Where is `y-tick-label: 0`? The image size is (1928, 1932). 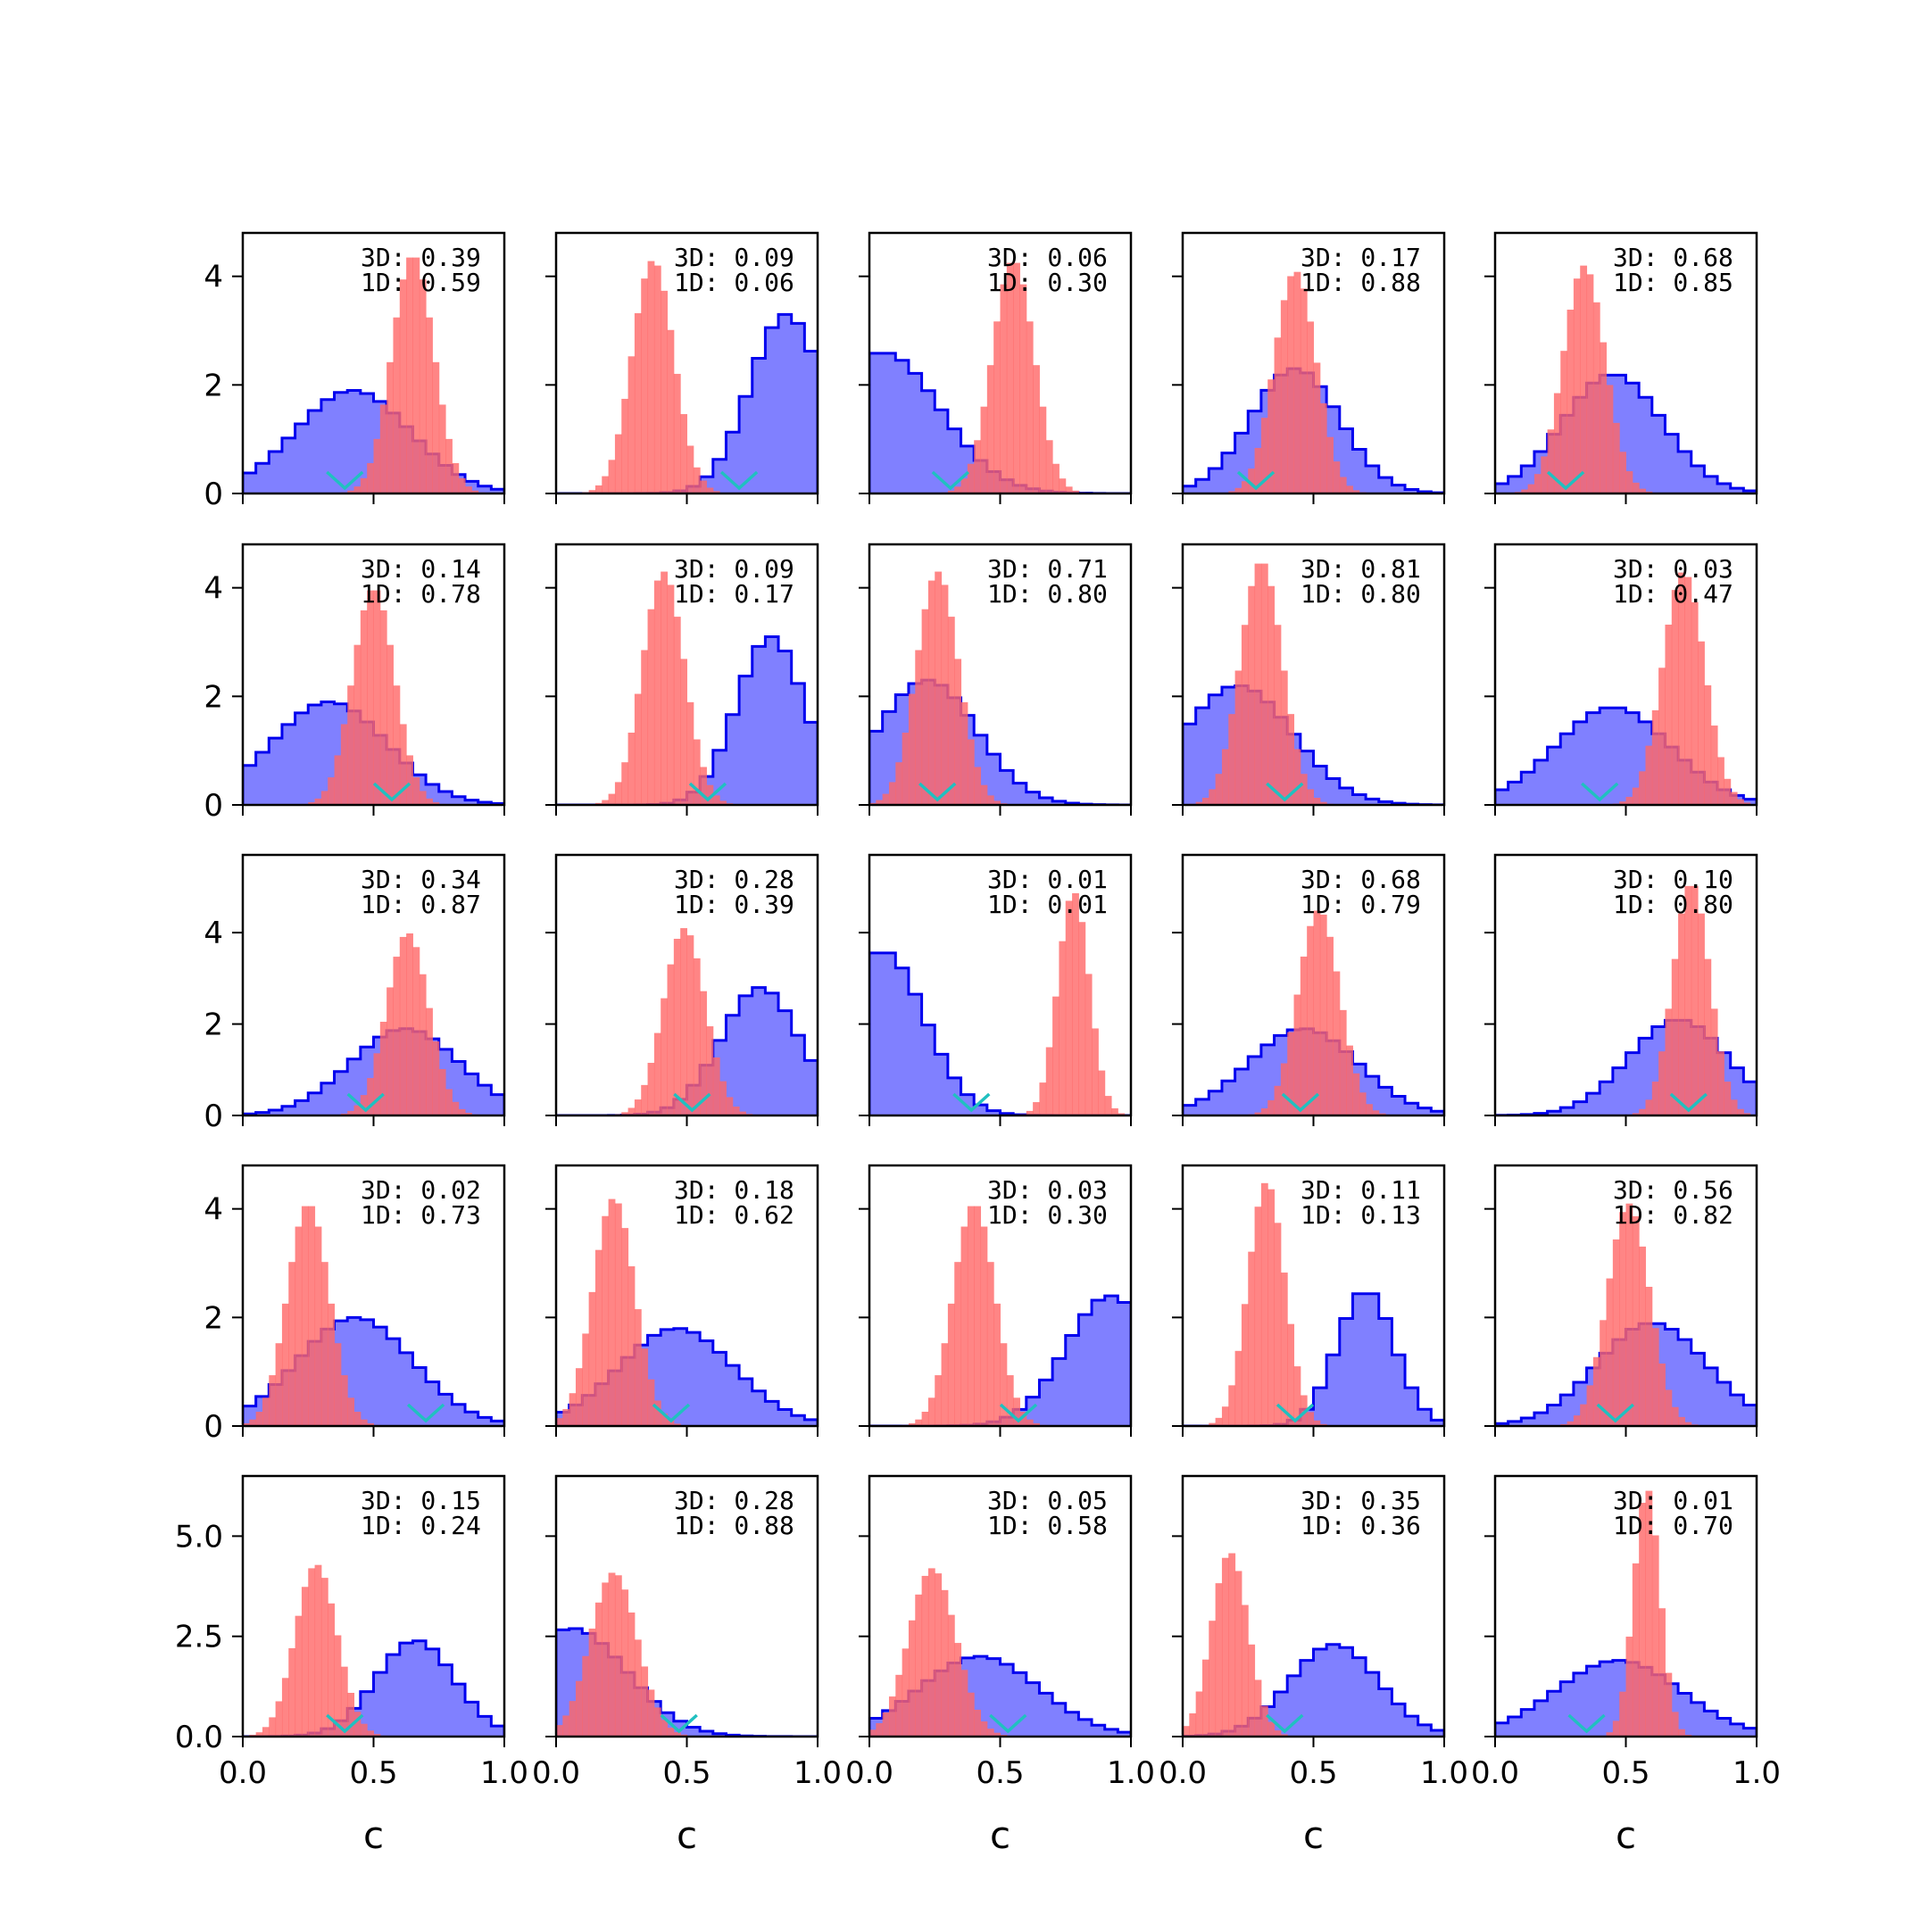 y-tick-label: 0 is located at coordinates (213, 1116).